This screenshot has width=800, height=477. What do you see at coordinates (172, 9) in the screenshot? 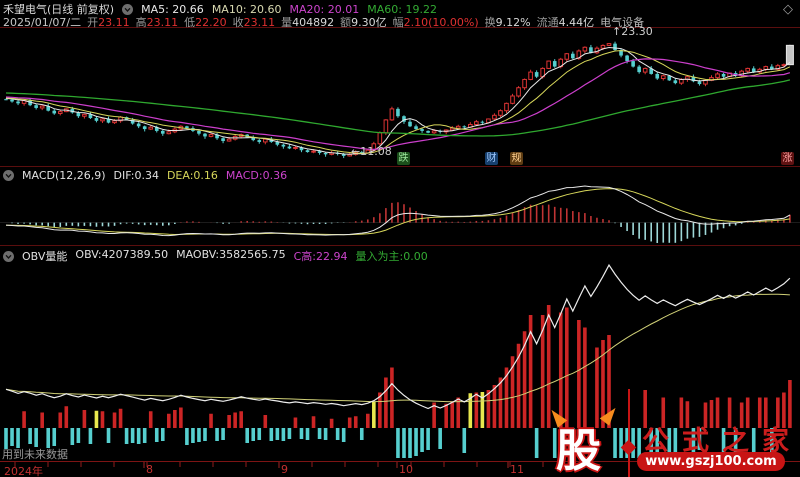
I see `ma-value: MA5: 20.66` at bounding box center [172, 9].